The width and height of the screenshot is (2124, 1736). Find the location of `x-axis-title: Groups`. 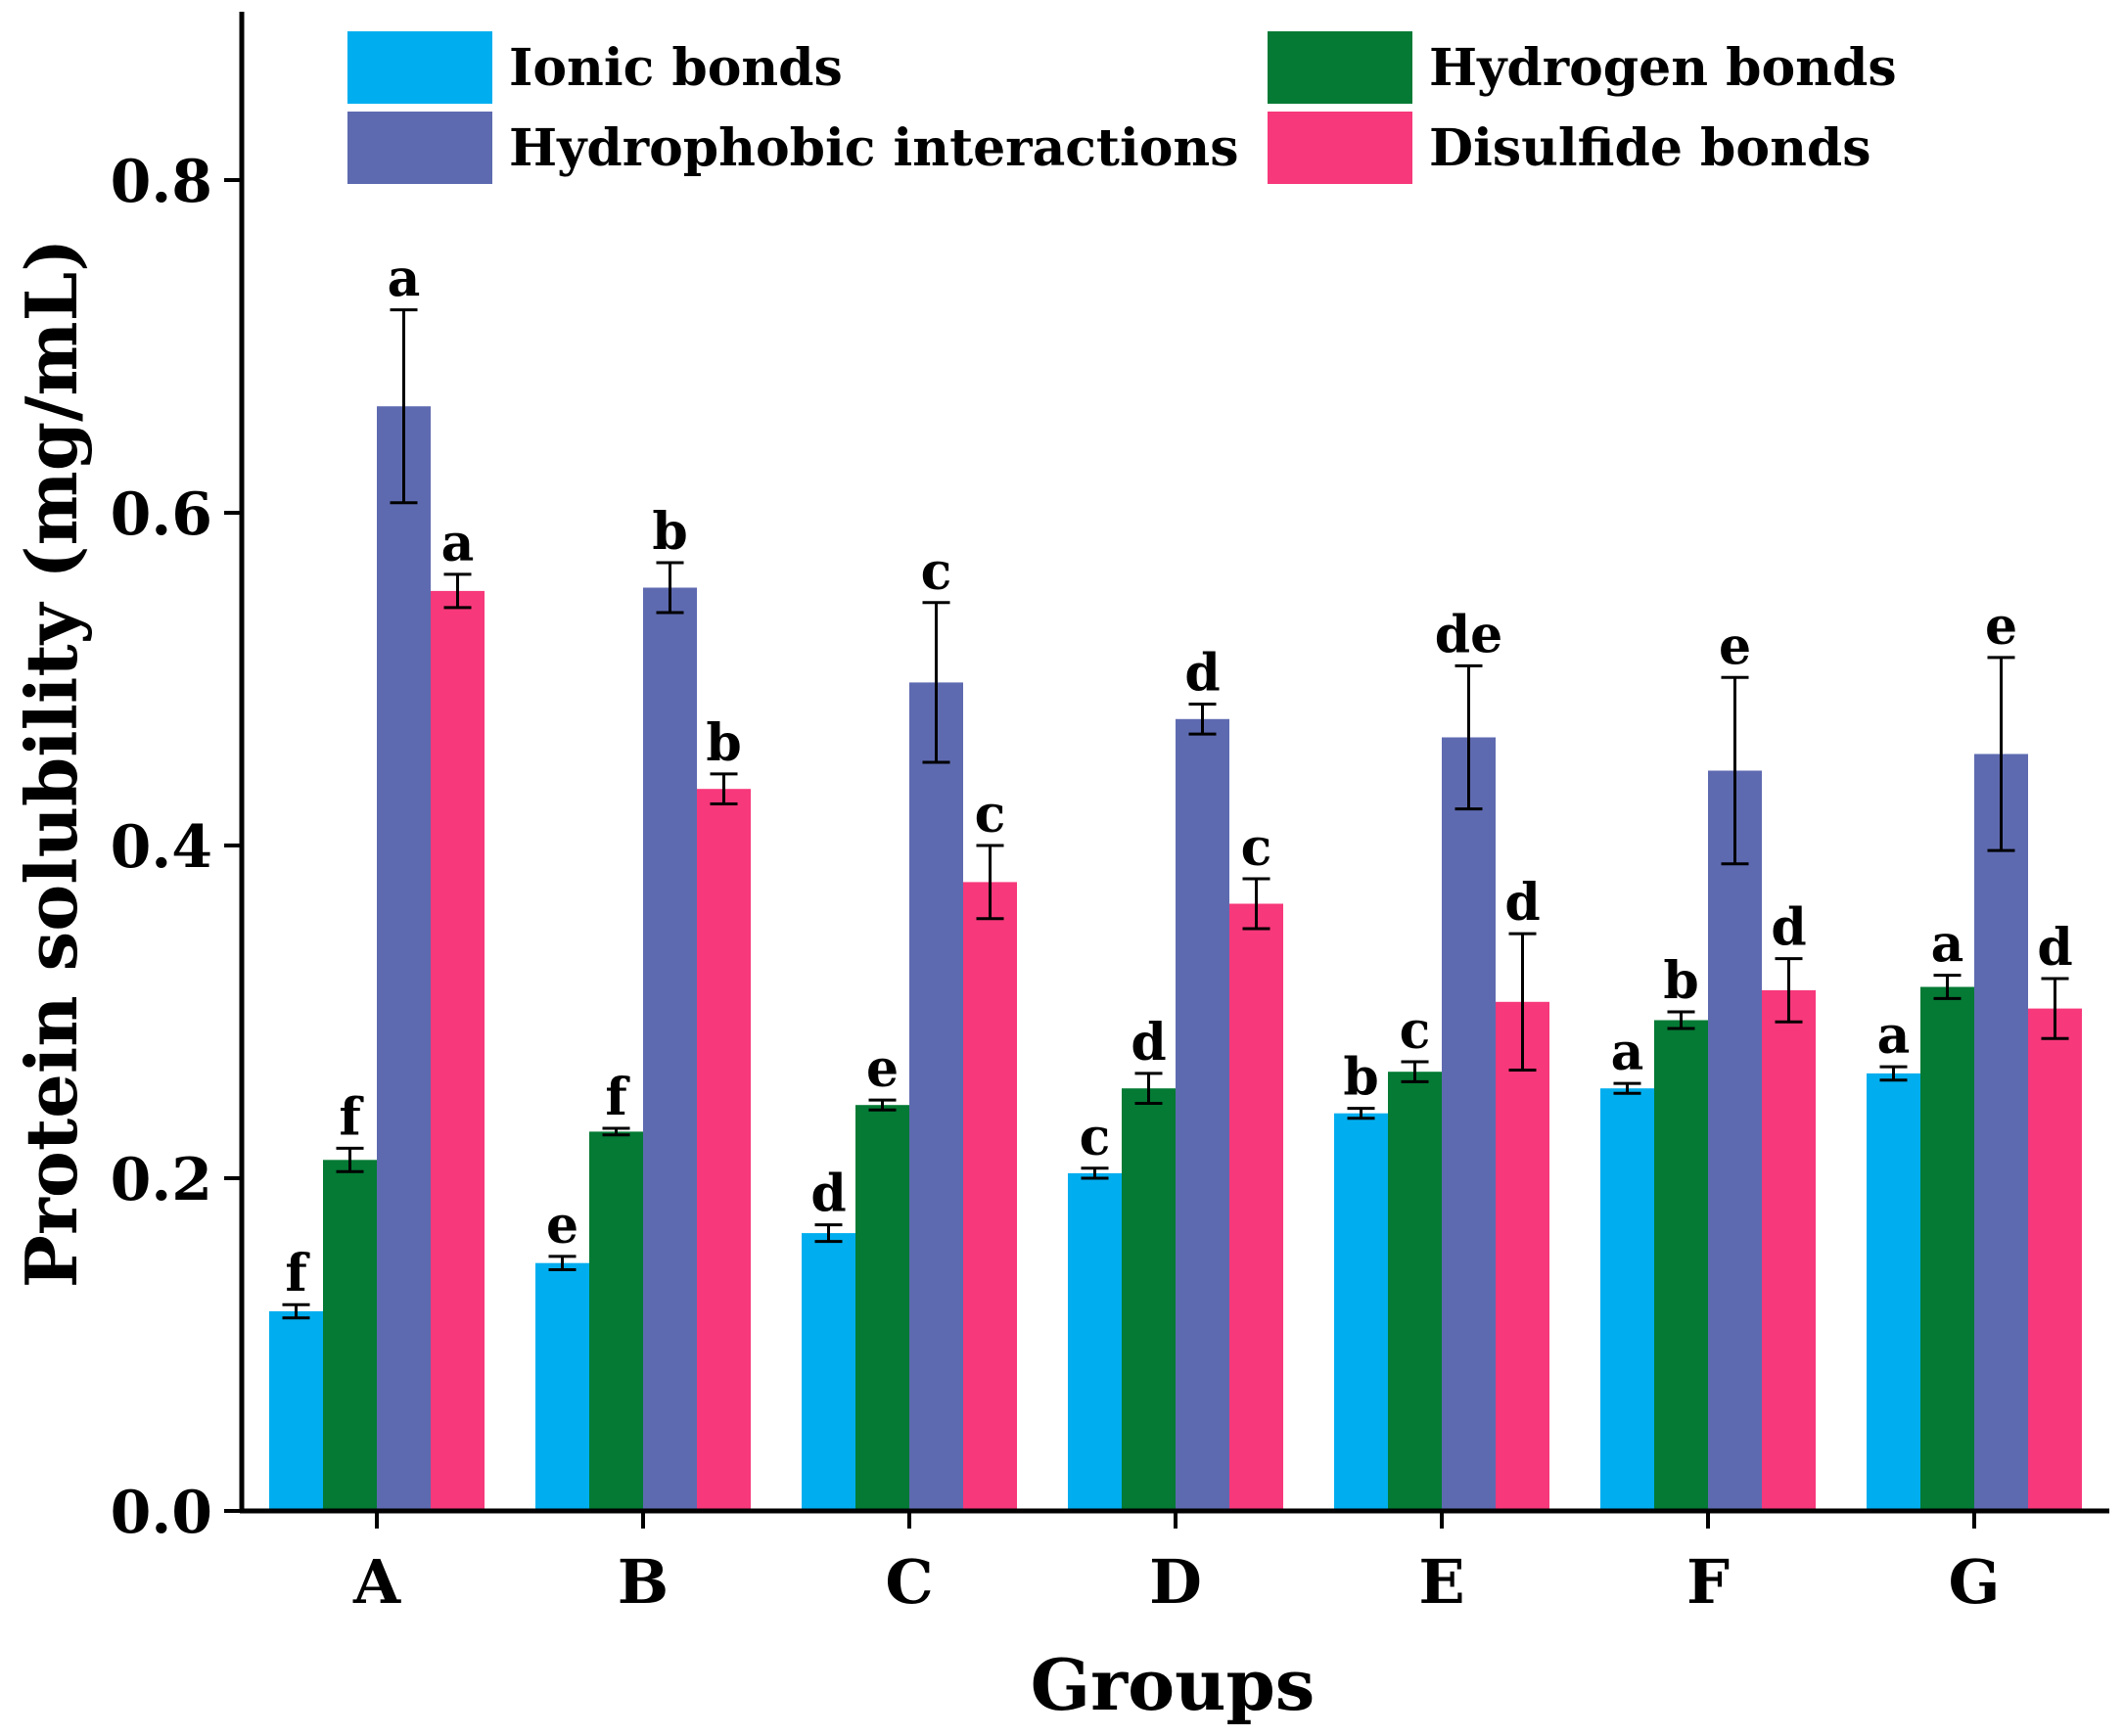

x-axis-title: Groups is located at coordinates (1173, 1684).